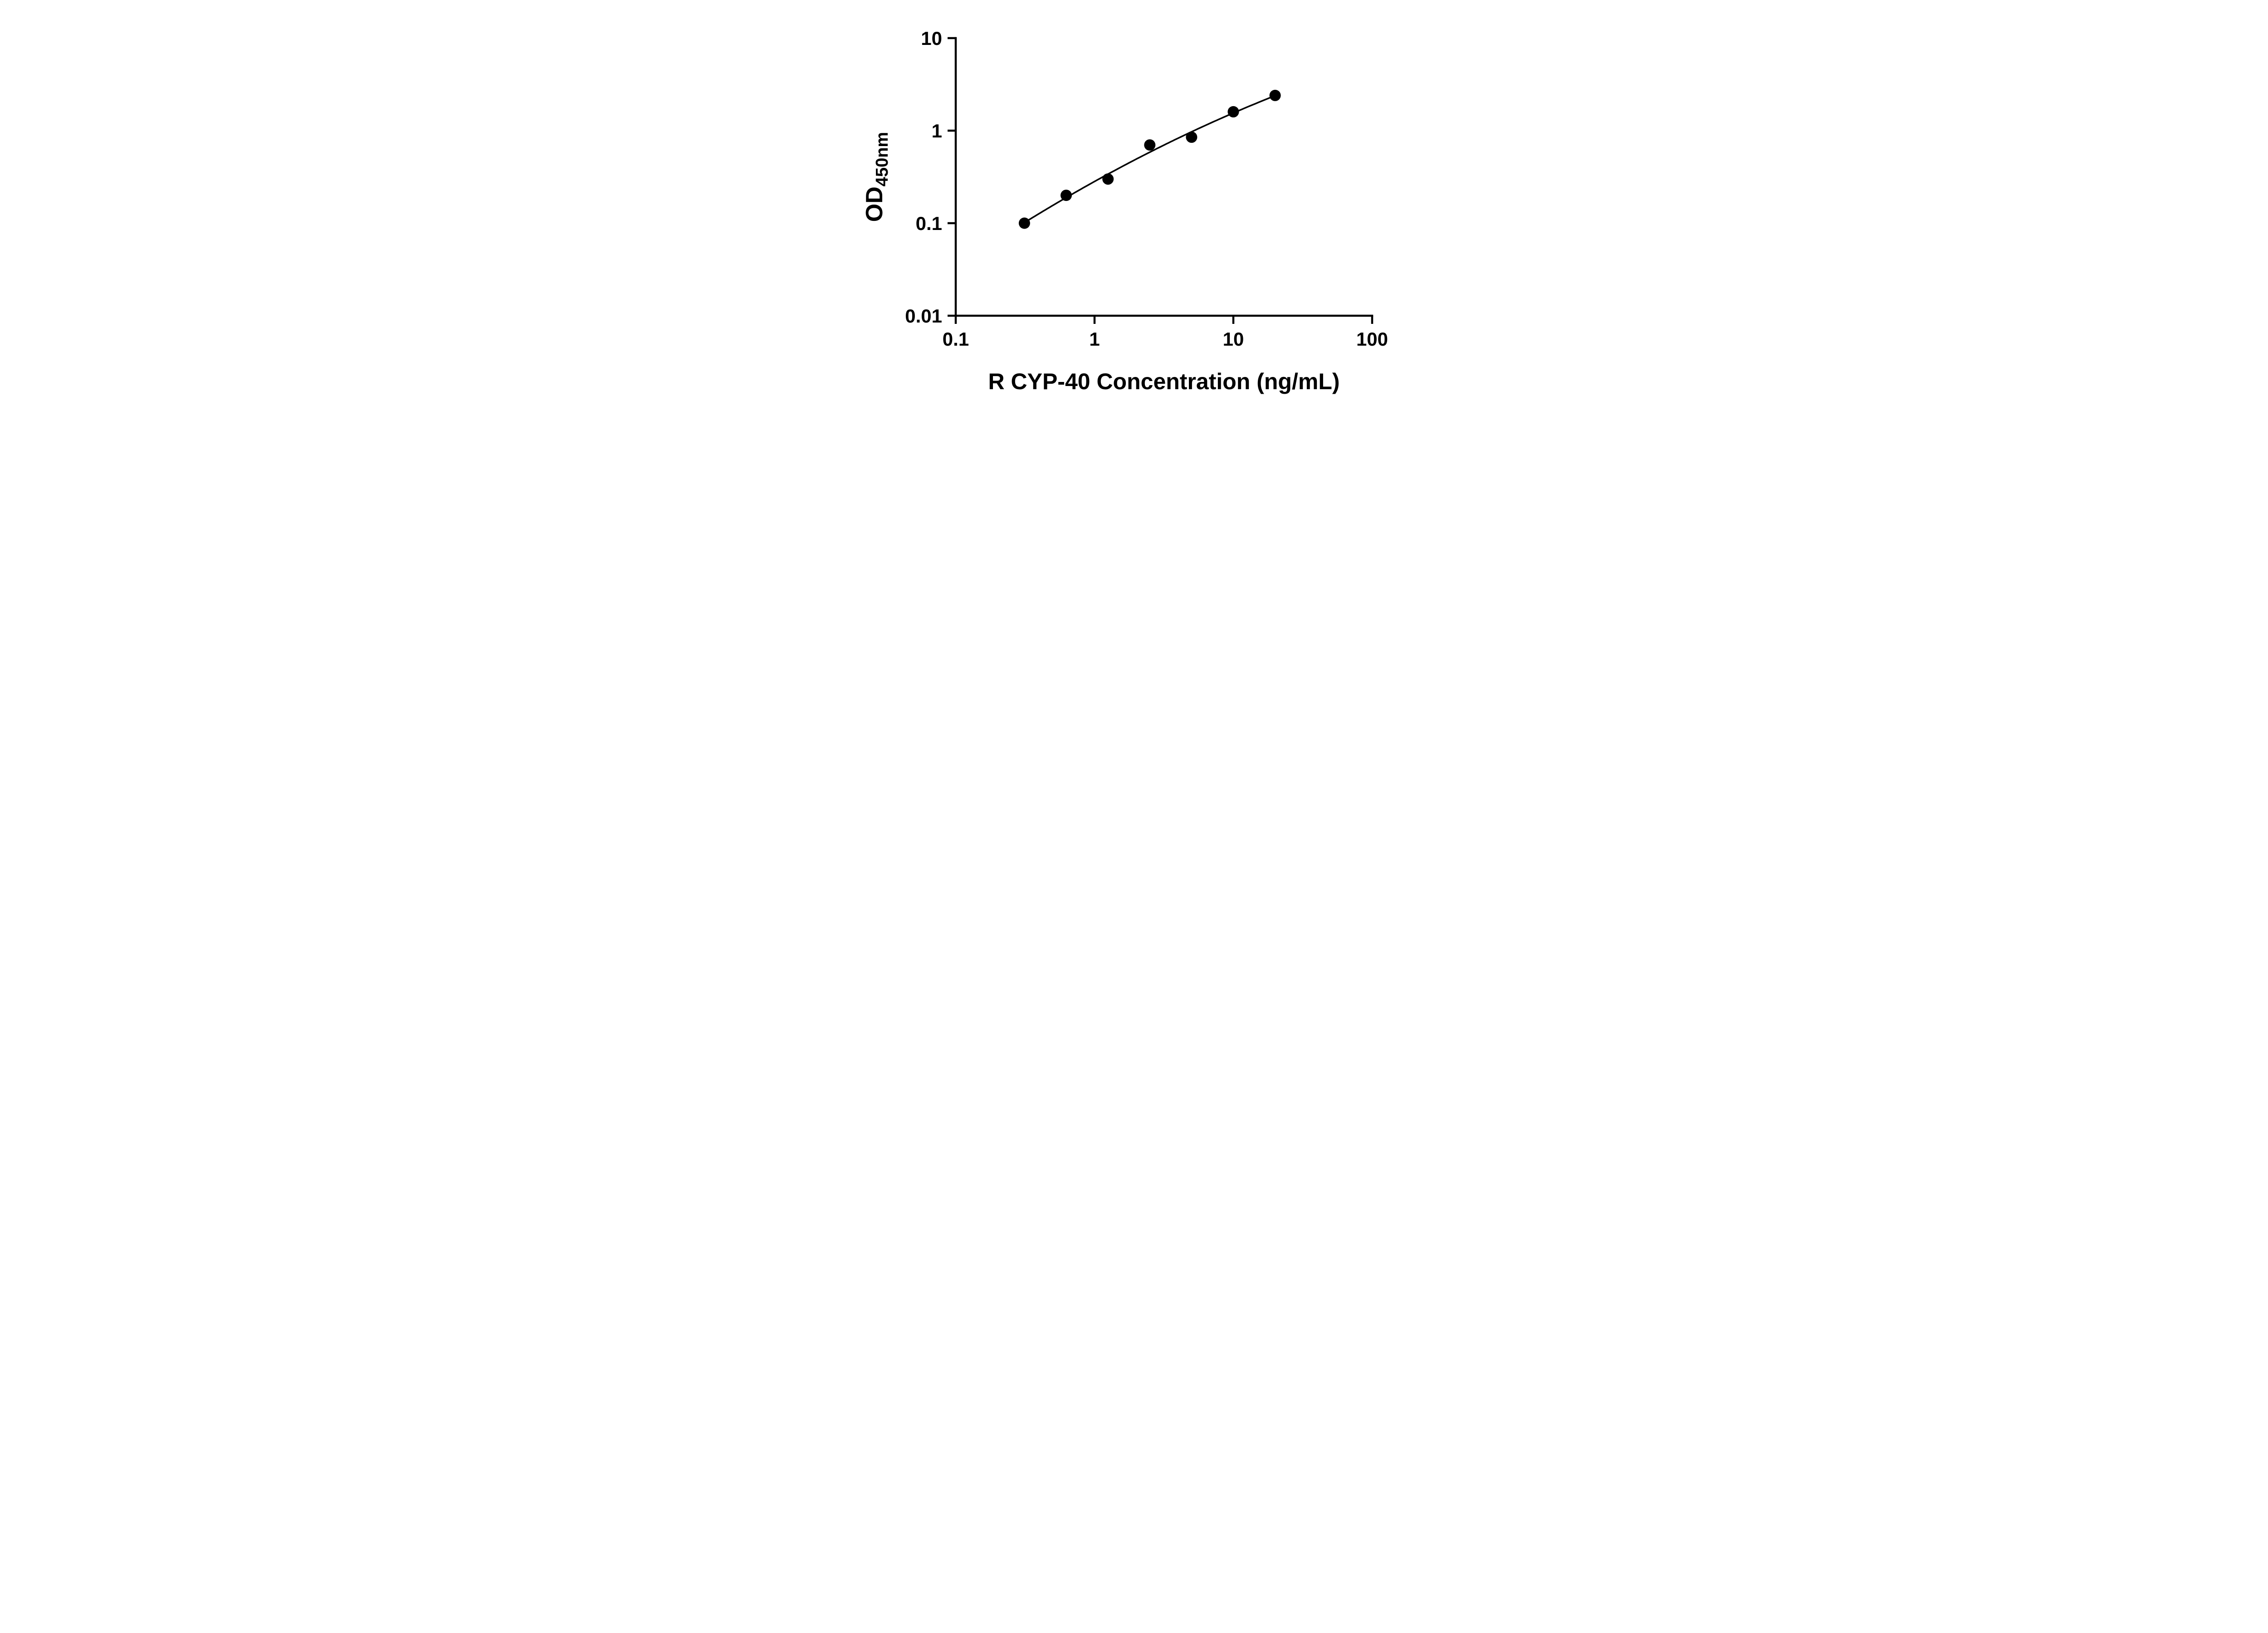  What do you see at coordinates (1372, 339) in the screenshot?
I see `x-tick-label: 100` at bounding box center [1372, 339].